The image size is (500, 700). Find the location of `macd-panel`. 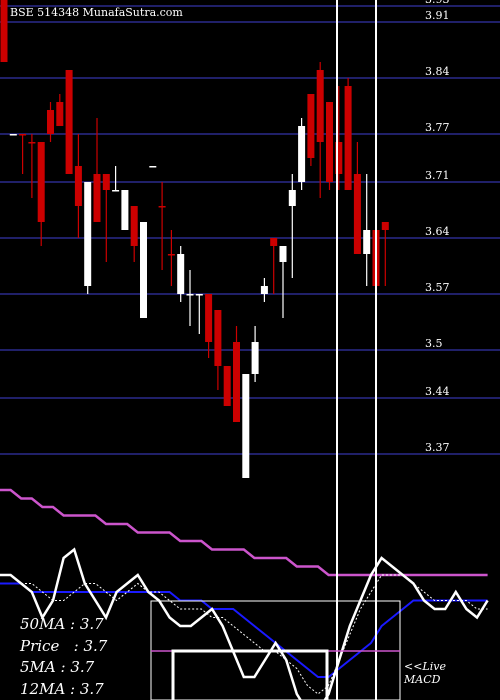

macd-panel is located at coordinates (275, 650).